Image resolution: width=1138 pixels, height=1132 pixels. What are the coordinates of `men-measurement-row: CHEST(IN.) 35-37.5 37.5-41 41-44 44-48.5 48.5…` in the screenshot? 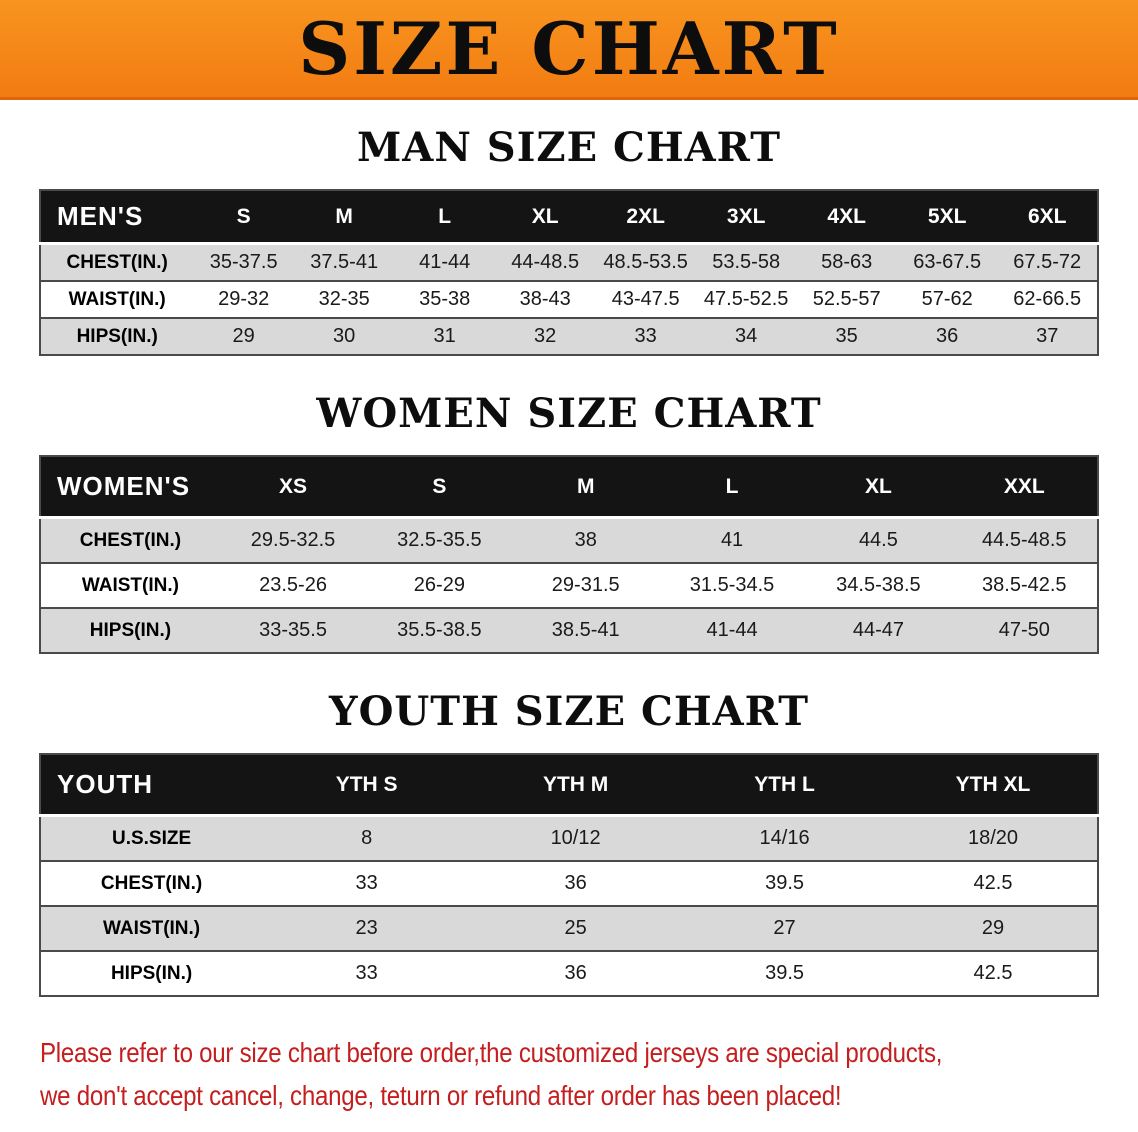 It's located at (569, 262).